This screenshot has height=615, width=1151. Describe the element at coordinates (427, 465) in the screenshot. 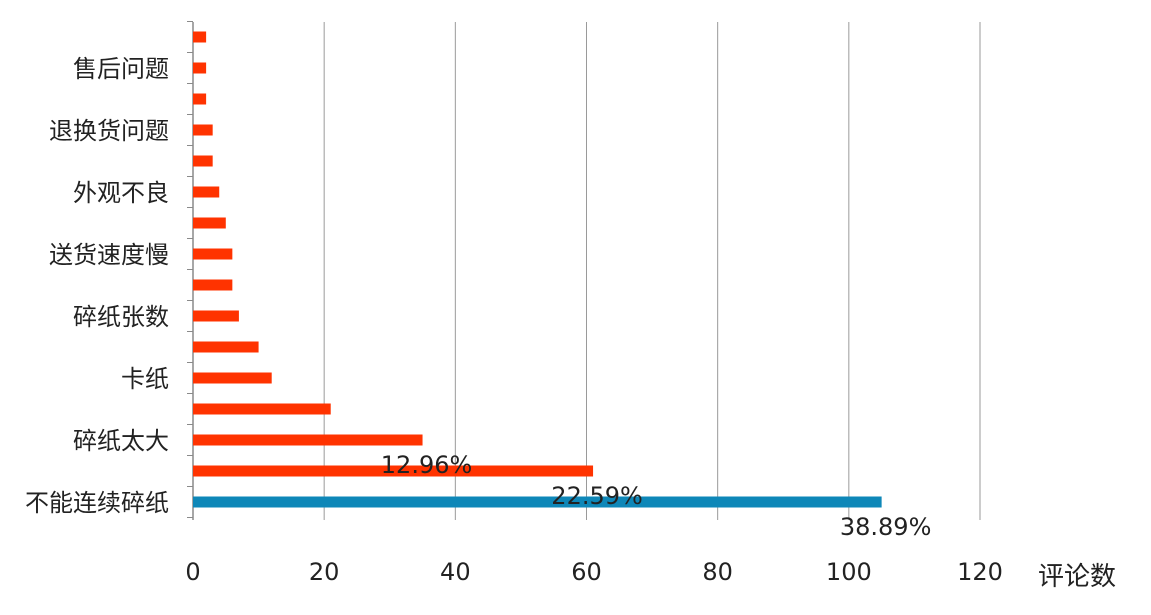

I see `data-label-2: 12.96%` at that location.